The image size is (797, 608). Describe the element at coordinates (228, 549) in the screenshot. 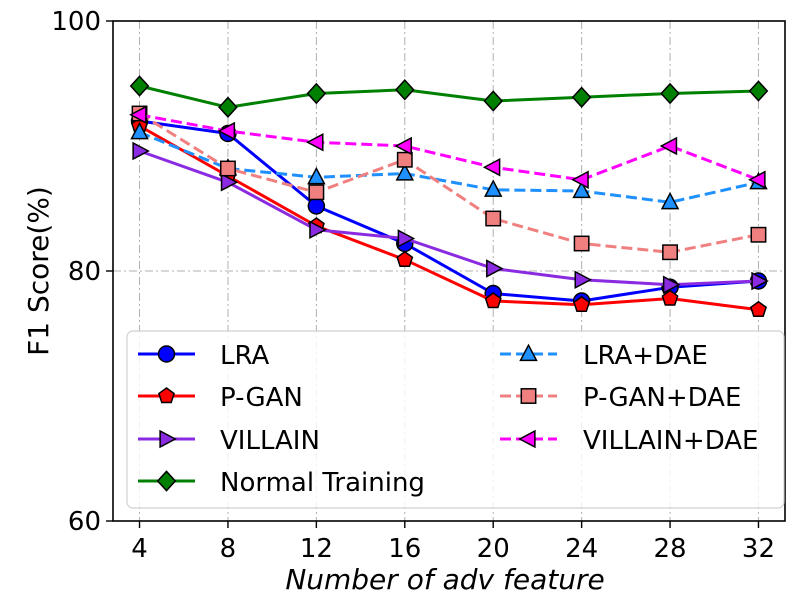

I see `x-tick-label: 8` at that location.